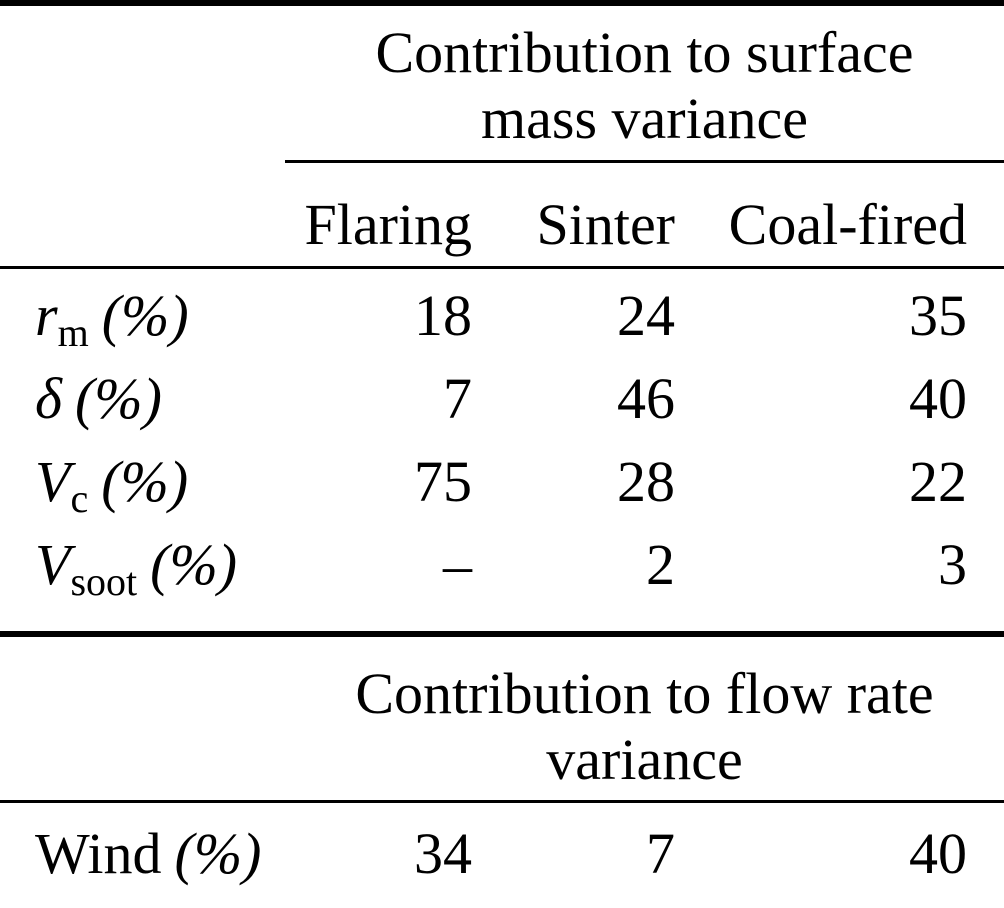  Describe the element at coordinates (644, 118) in the screenshot. I see `section1-title-line2: mass variance` at that location.